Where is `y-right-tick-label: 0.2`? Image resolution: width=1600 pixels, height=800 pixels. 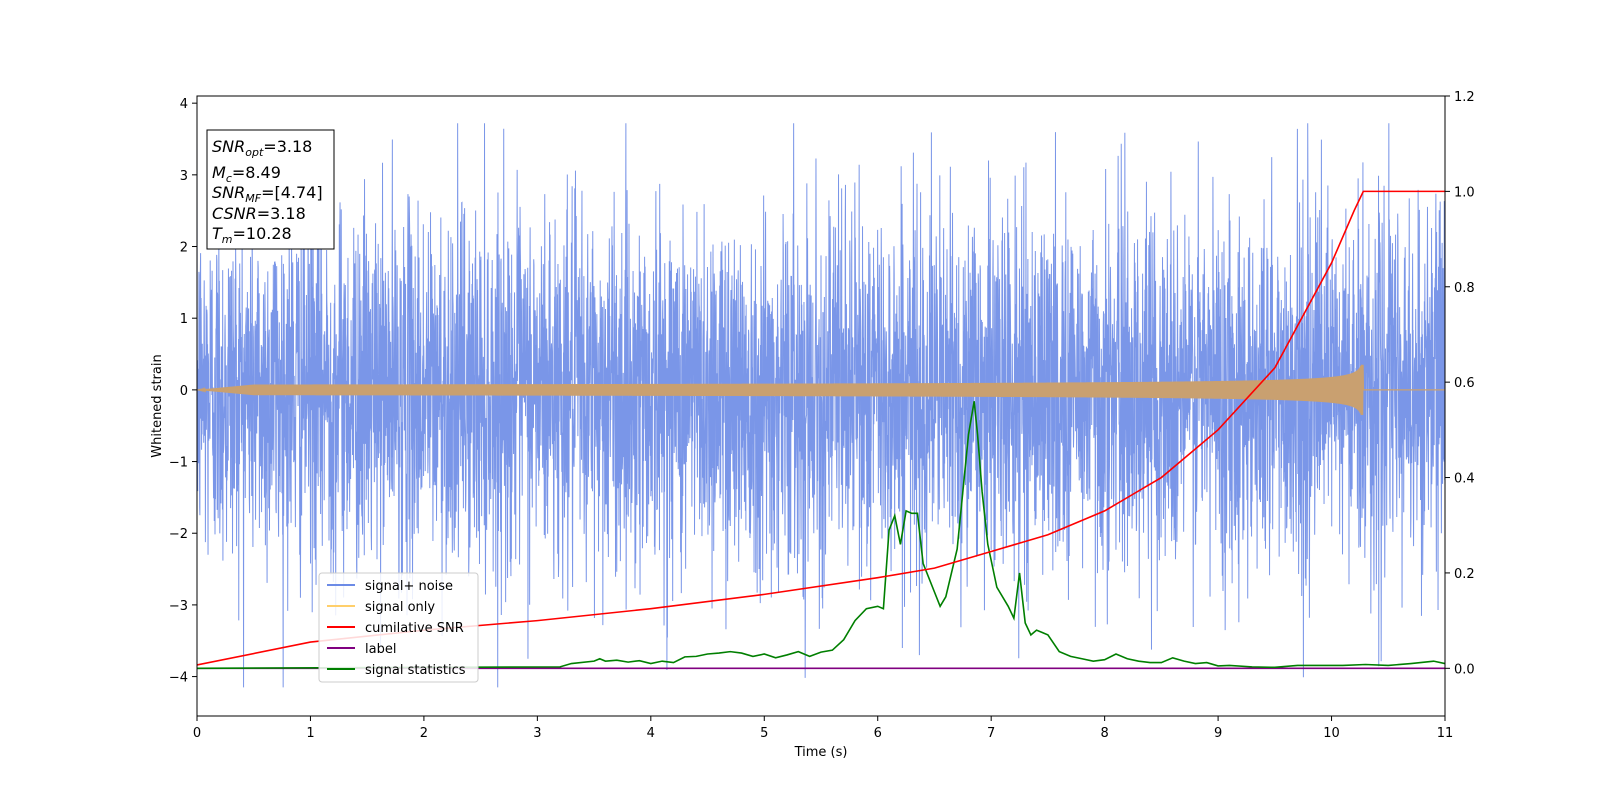
y-right-tick-label: 0.2 is located at coordinates (1464, 574).